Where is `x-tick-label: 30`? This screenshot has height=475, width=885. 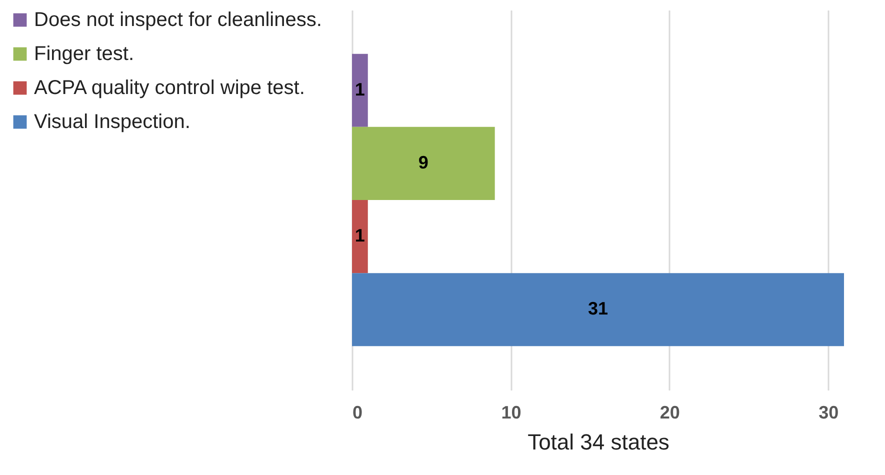 x-tick-label: 30 is located at coordinates (828, 412).